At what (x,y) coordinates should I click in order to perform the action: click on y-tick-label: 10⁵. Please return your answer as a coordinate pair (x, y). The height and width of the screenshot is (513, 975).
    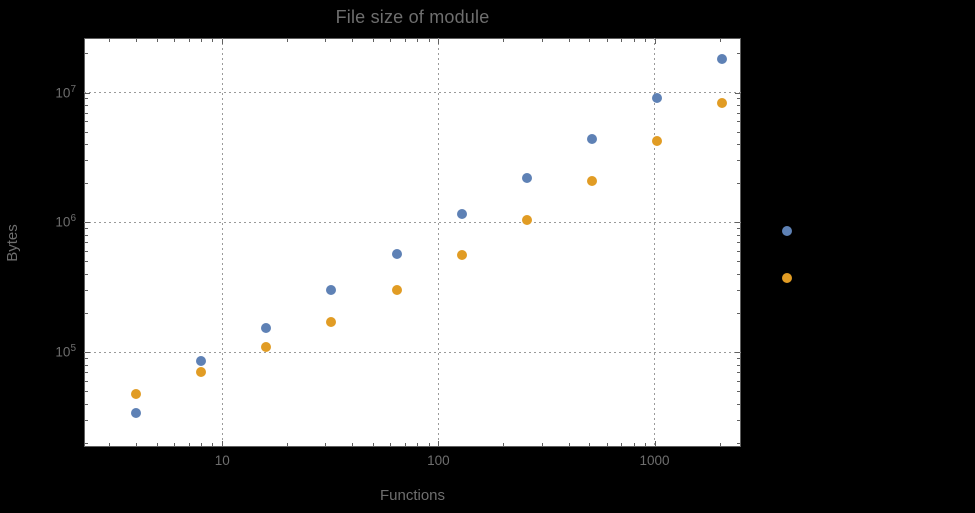
    Looking at the image, I should click on (65, 351).